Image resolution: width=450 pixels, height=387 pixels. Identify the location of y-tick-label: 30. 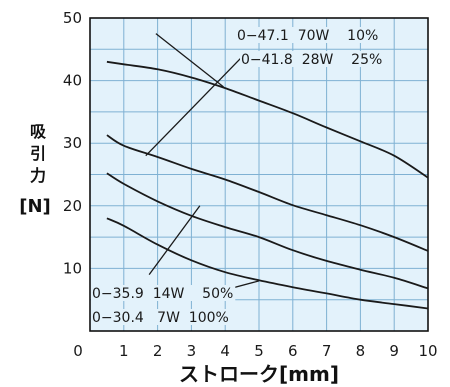
(72, 143).